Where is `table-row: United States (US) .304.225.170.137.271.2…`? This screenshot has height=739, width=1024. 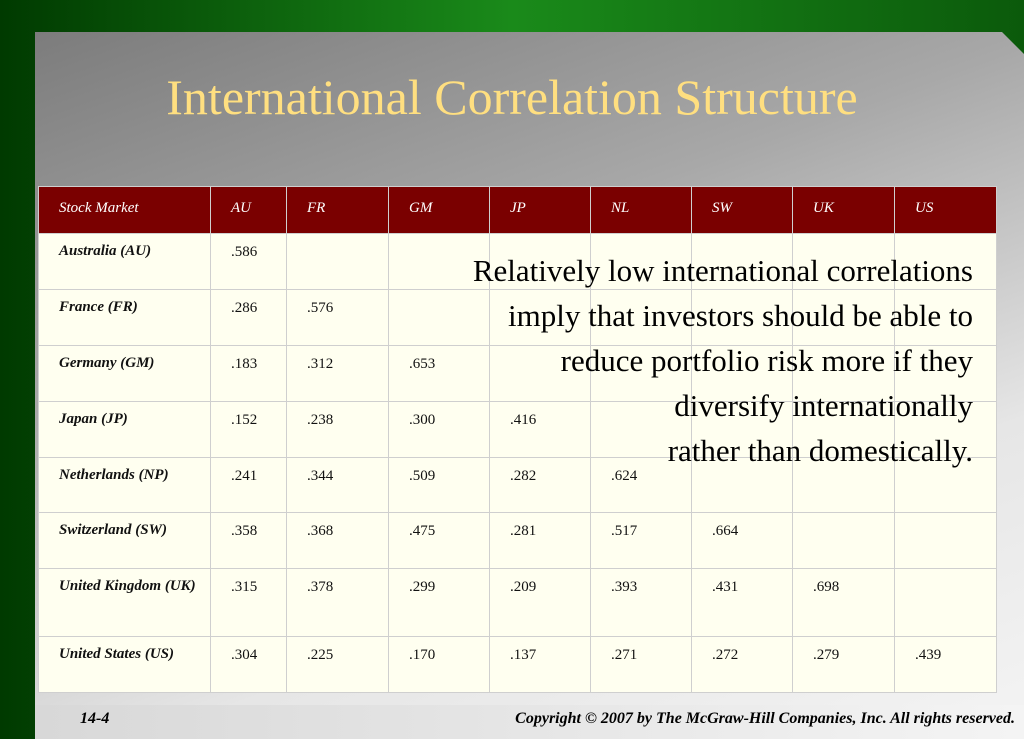
table-row: United States (US) .304.225.170.137.271.2… is located at coordinates (517, 664).